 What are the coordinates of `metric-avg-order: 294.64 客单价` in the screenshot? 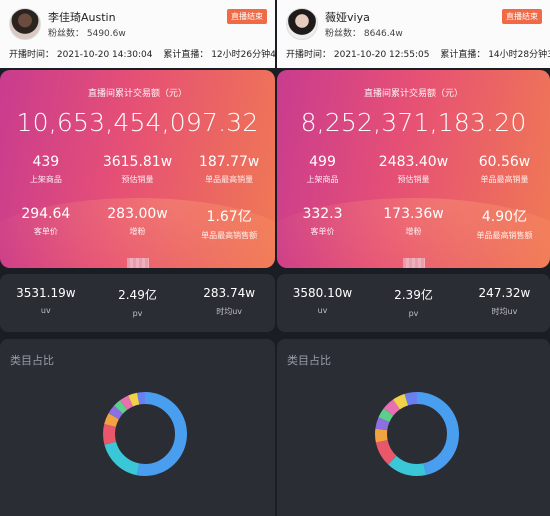 It's located at (46, 221).